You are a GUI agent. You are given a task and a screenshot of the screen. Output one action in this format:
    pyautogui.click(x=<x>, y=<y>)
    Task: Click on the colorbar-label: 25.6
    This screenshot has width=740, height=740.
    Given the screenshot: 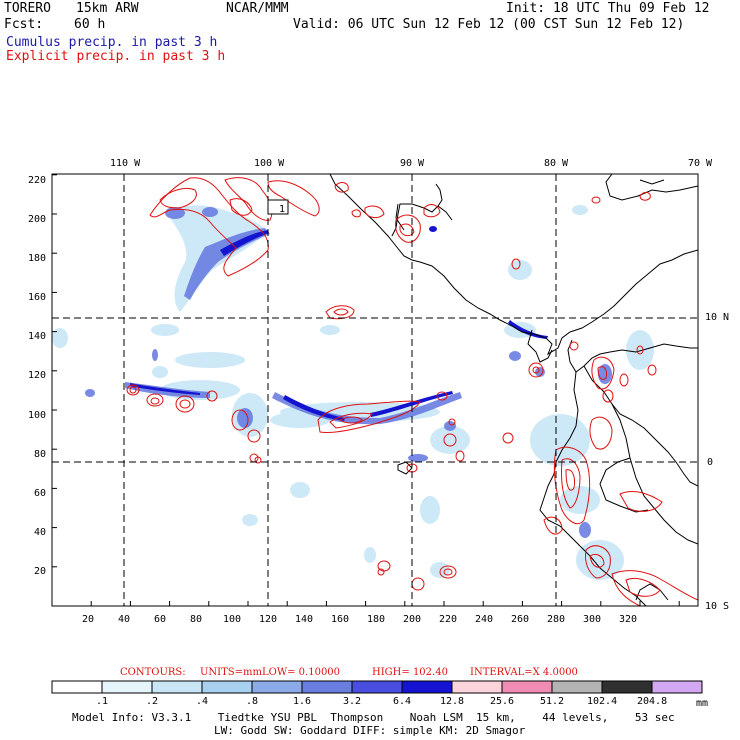 What is the action you would take?
    pyautogui.click(x=502, y=701)
    